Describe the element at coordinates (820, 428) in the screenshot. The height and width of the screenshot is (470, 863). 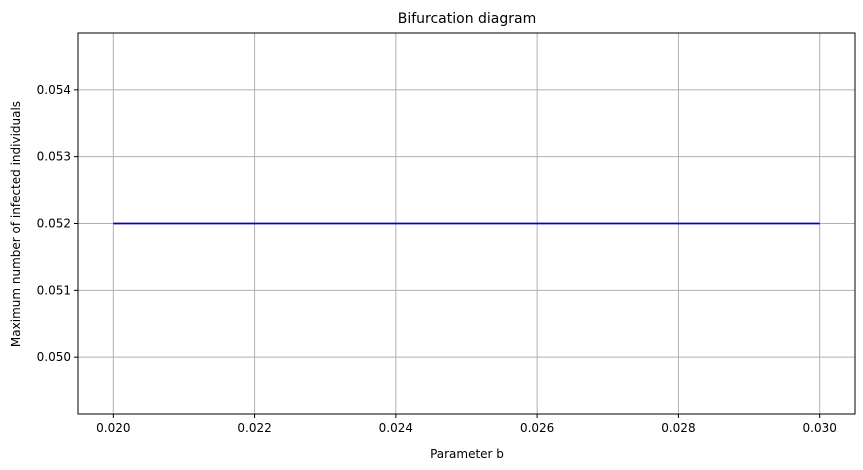
I see `x-tick-label: 0.030` at that location.